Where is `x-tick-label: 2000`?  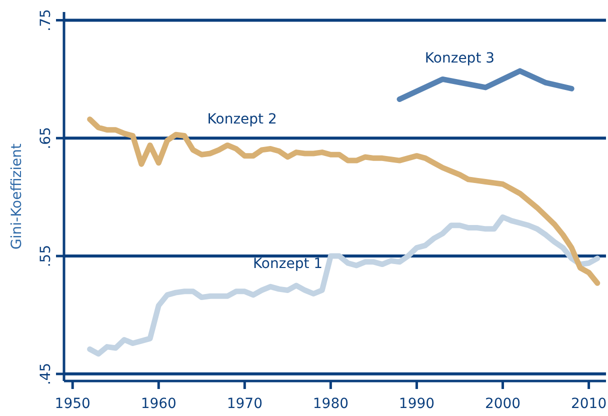 x-tick-label: 2000 is located at coordinates (502, 404).